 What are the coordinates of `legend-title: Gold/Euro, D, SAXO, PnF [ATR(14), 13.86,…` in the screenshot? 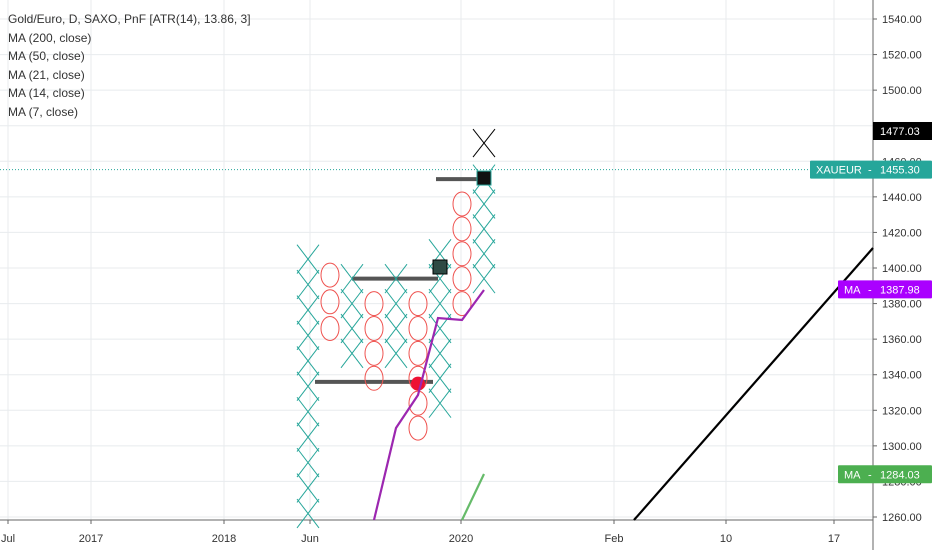 It's located at (129, 19).